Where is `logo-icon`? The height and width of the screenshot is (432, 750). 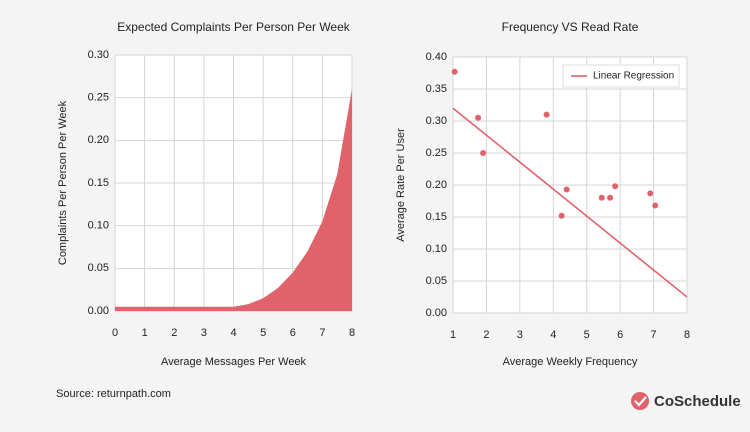 logo-icon is located at coordinates (640, 401).